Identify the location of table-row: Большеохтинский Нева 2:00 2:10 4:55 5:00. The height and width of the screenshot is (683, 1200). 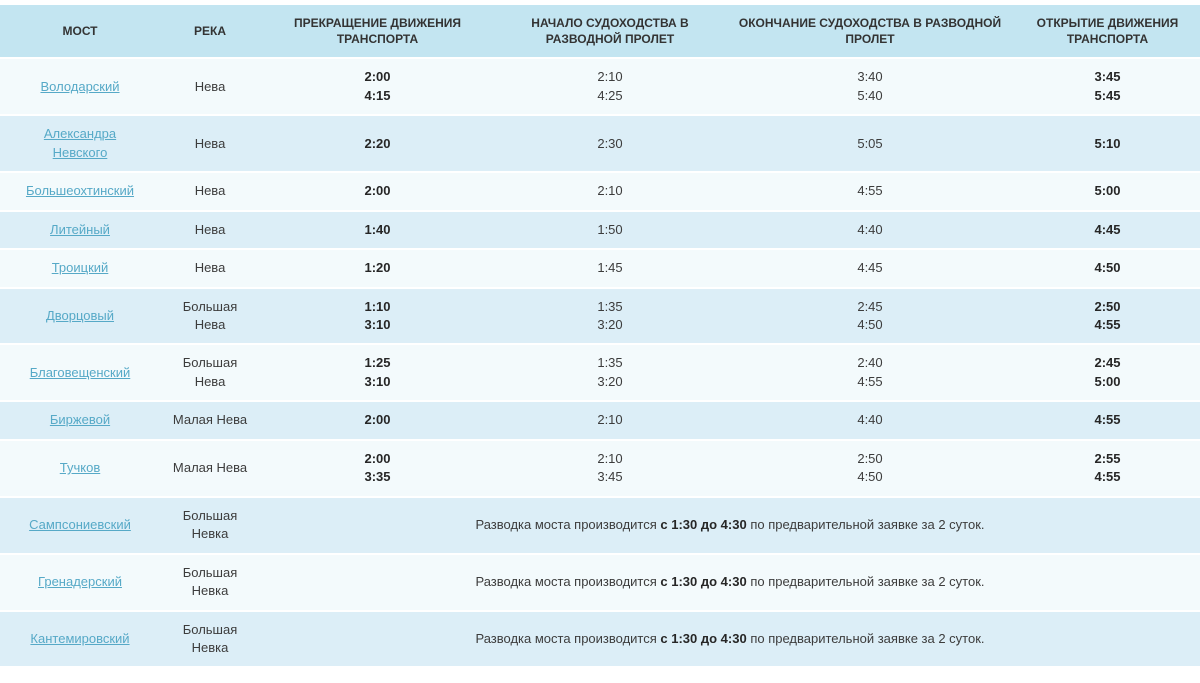
(600, 191).